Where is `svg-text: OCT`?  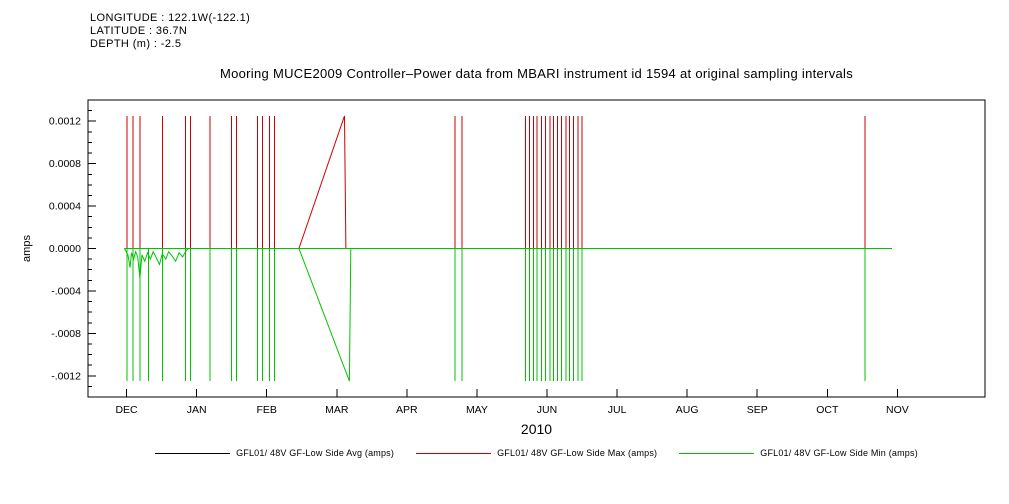 svg-text: OCT is located at coordinates (827, 410).